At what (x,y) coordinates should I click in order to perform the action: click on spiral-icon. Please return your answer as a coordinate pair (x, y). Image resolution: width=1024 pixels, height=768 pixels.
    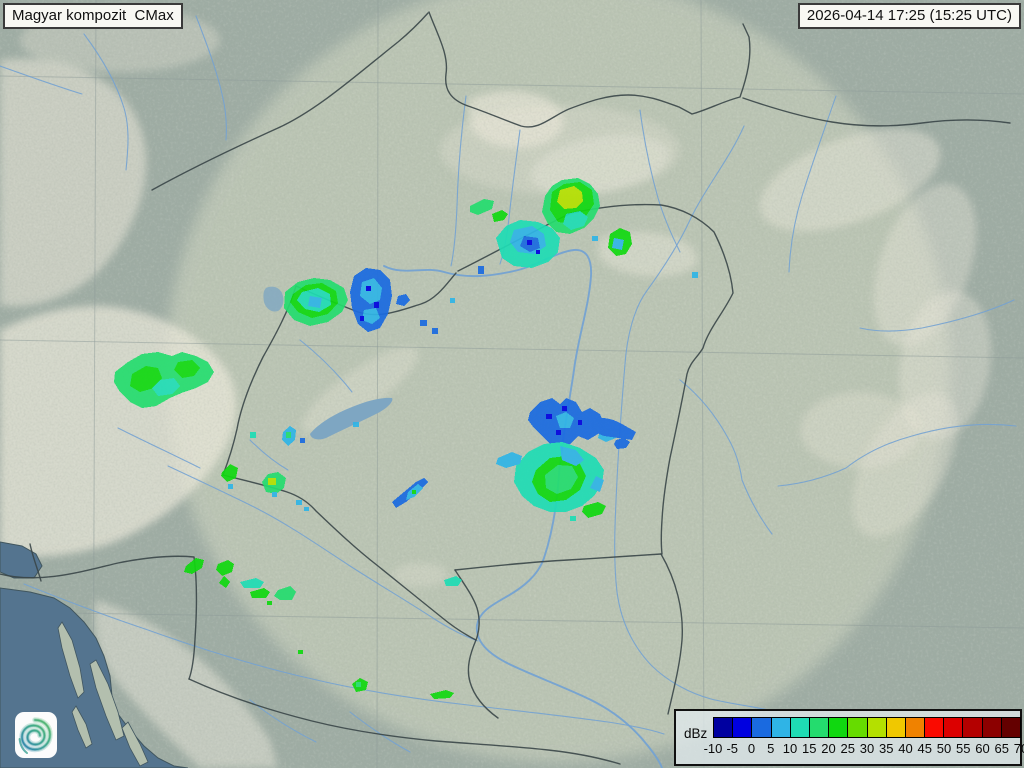
    Looking at the image, I should click on (35, 735).